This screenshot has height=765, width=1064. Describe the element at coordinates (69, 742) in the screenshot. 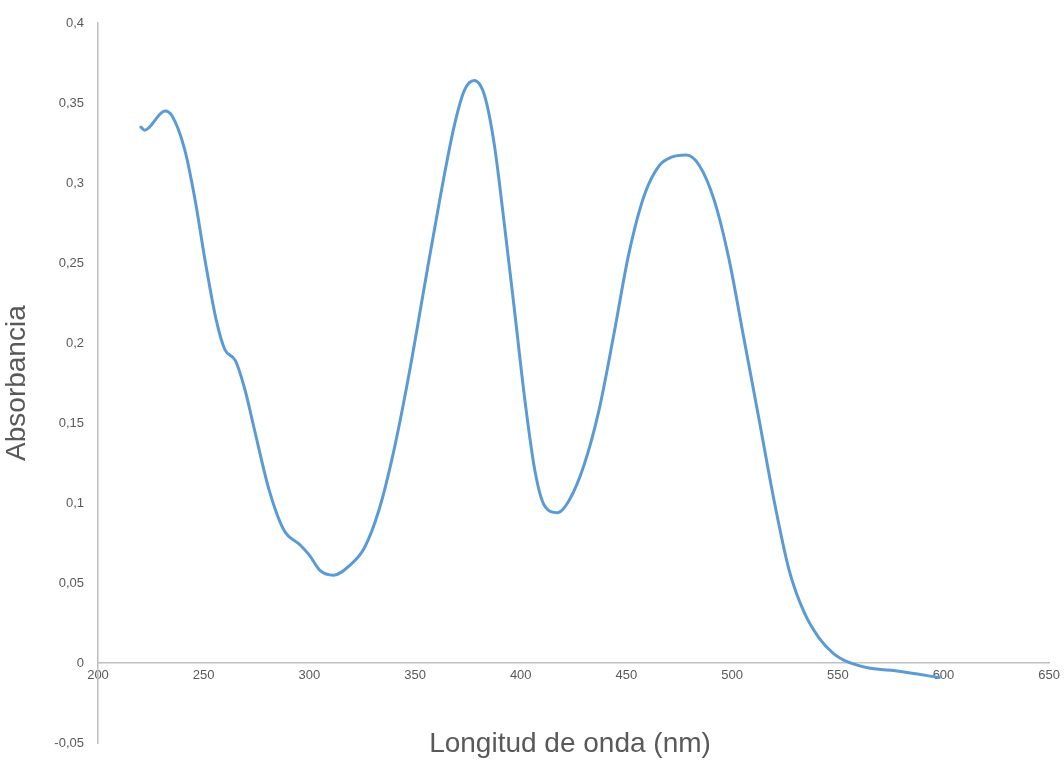

I see `y-tick-label: -0,05` at that location.